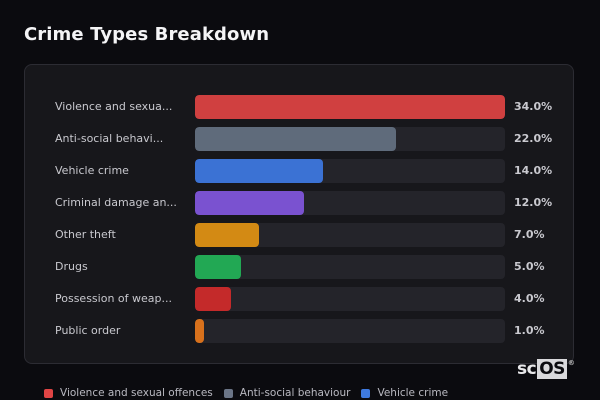 The height and width of the screenshot is (400, 600). I want to click on legend-label: Violence and sexual offences, so click(136, 393).